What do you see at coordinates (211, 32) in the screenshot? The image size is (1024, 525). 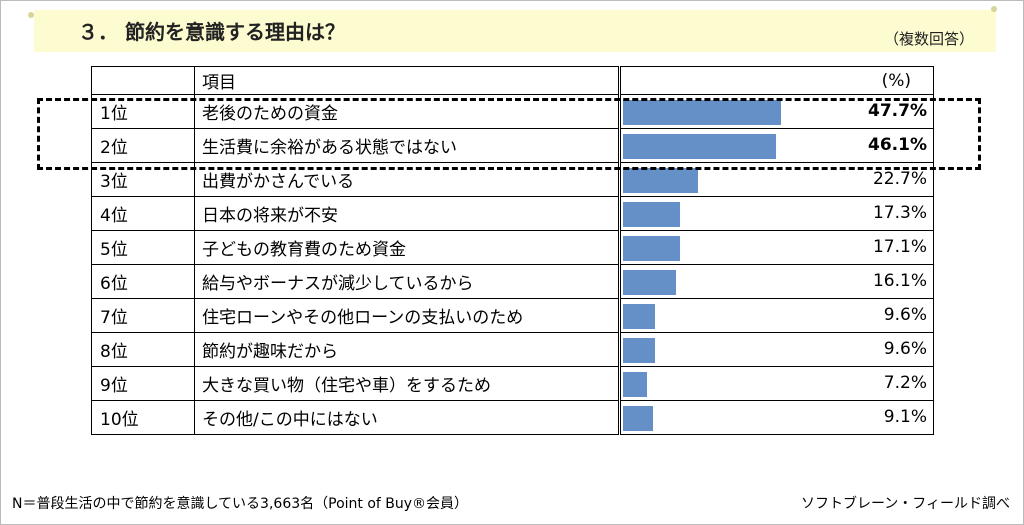 I see `page-title: ３． 節約を意識する理由は？` at bounding box center [211, 32].